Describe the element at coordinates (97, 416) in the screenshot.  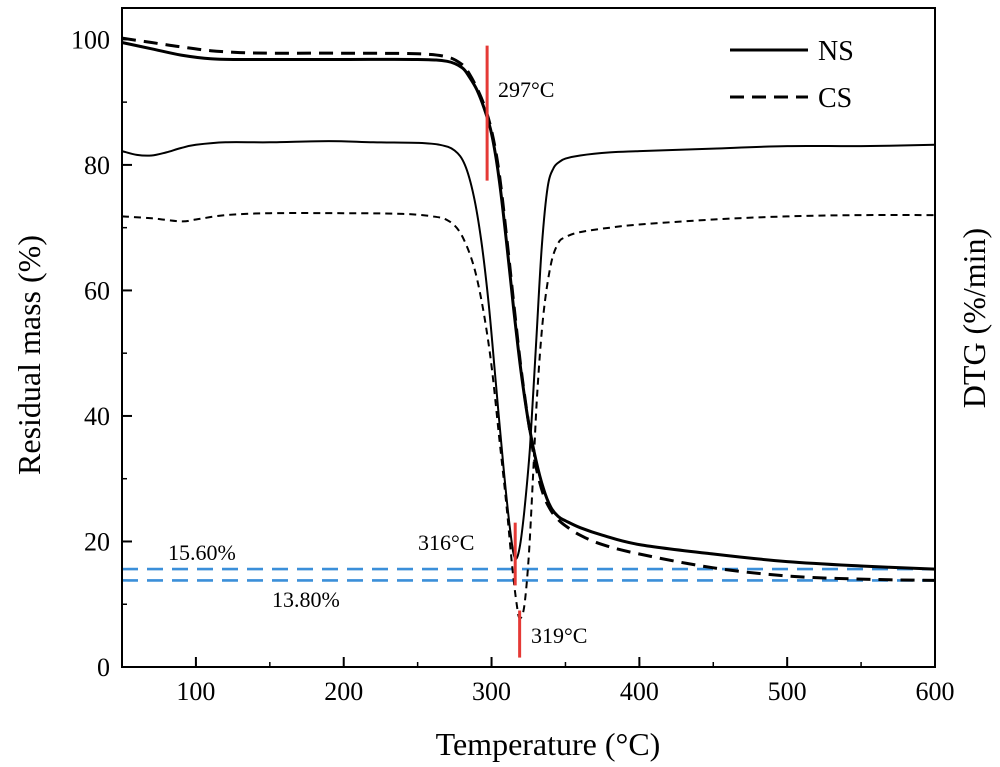
I see `y-tick-label: 40` at that location.